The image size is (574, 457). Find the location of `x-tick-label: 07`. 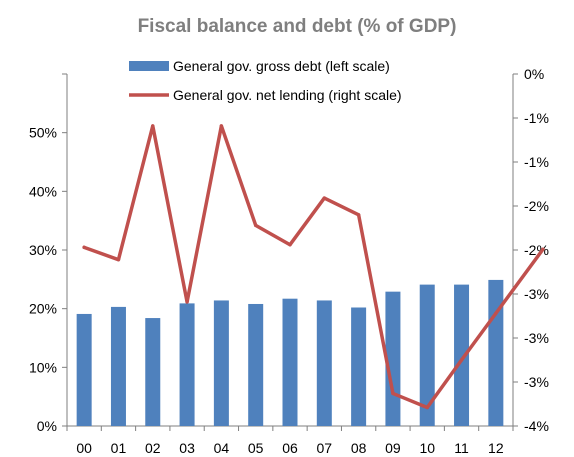

x-tick-label: 07 is located at coordinates (325, 448).